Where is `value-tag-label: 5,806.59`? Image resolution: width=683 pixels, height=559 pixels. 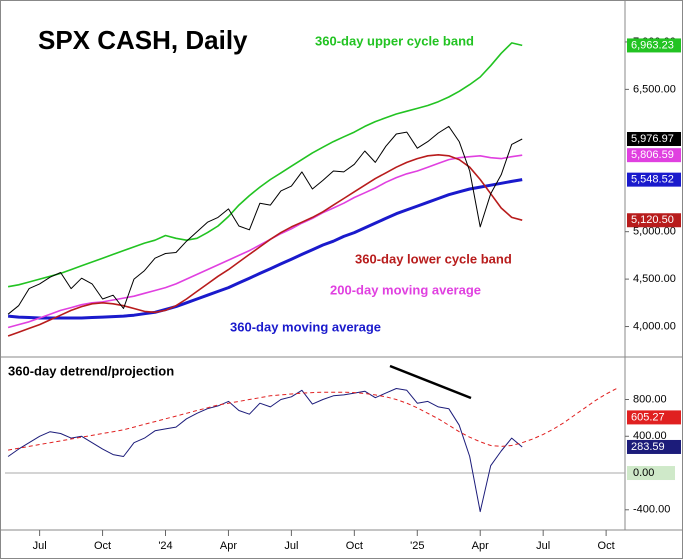 value-tag-label: 5,806.59 is located at coordinates (652, 155).